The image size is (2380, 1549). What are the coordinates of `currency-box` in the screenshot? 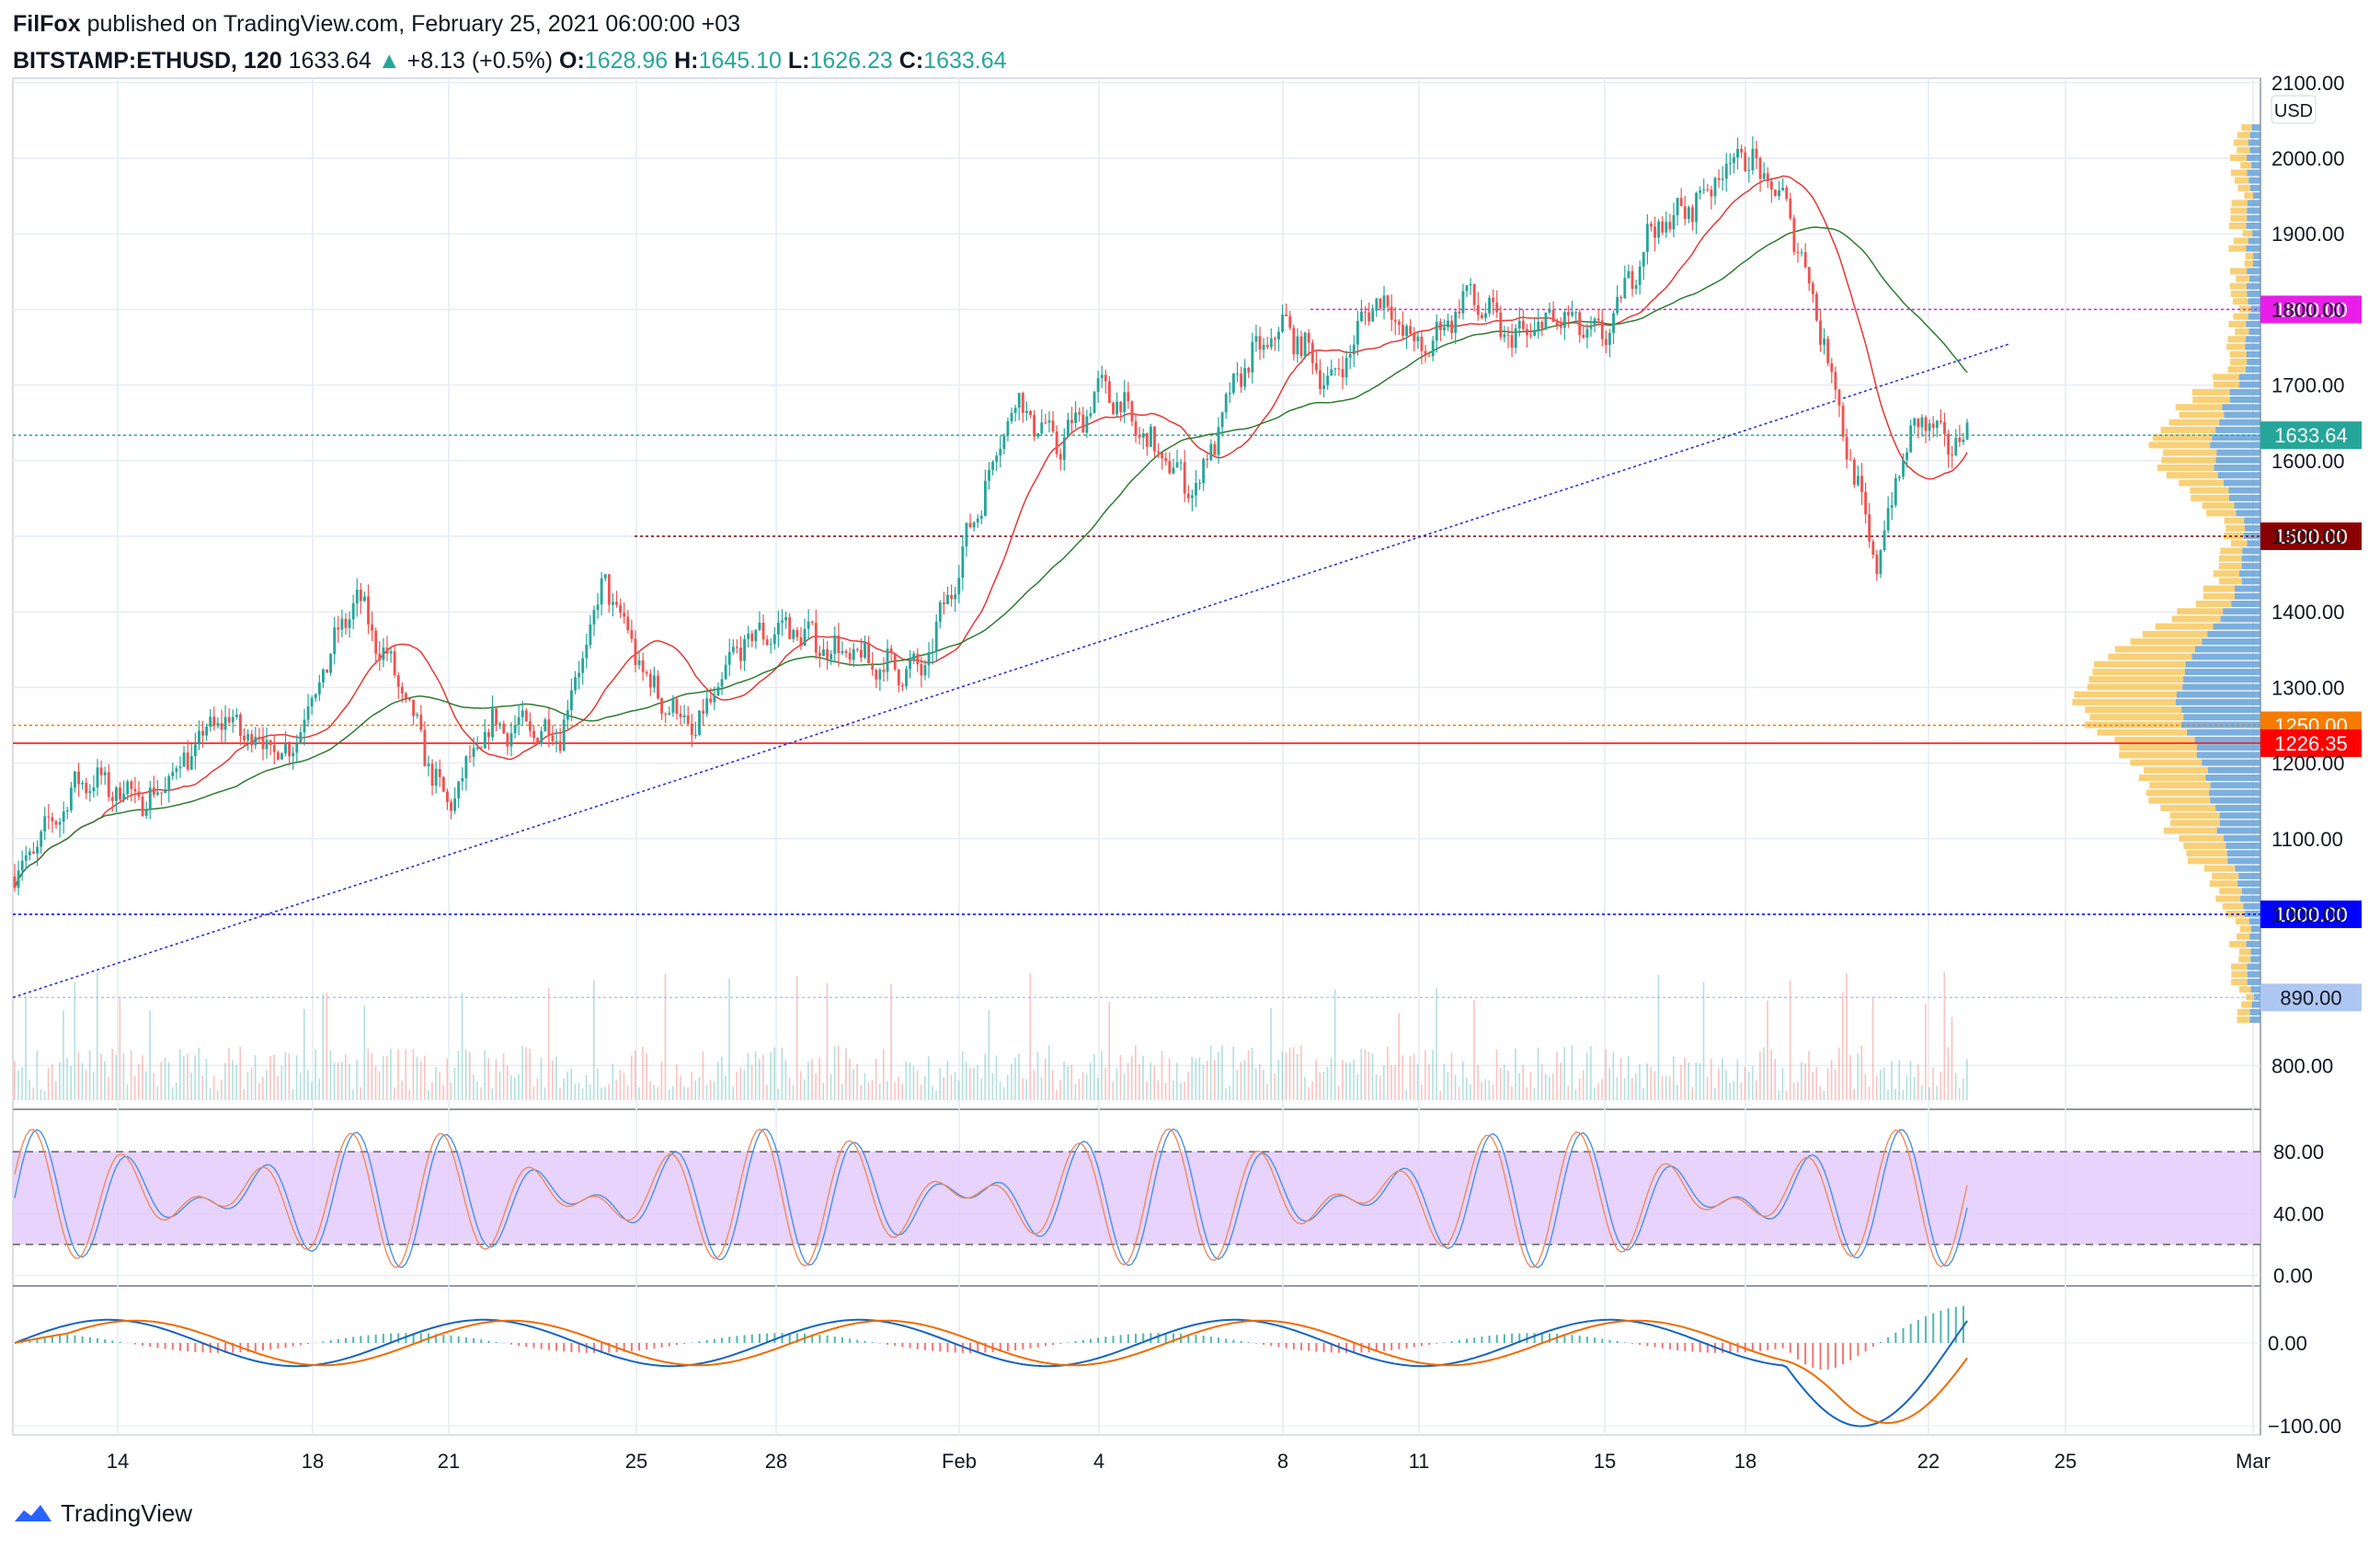 It's located at (2294, 110).